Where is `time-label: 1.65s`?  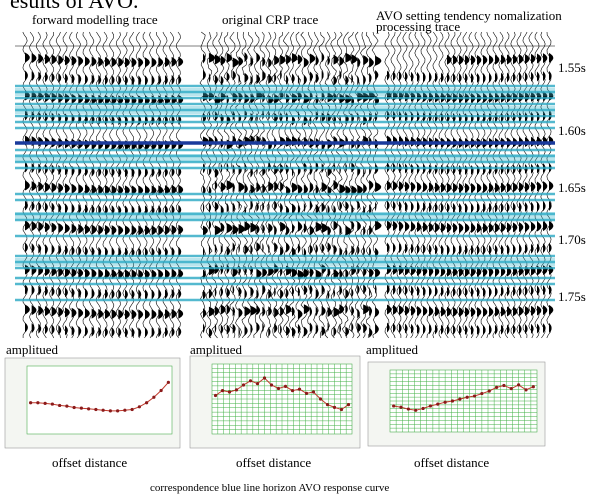 time-label: 1.65s is located at coordinates (572, 187).